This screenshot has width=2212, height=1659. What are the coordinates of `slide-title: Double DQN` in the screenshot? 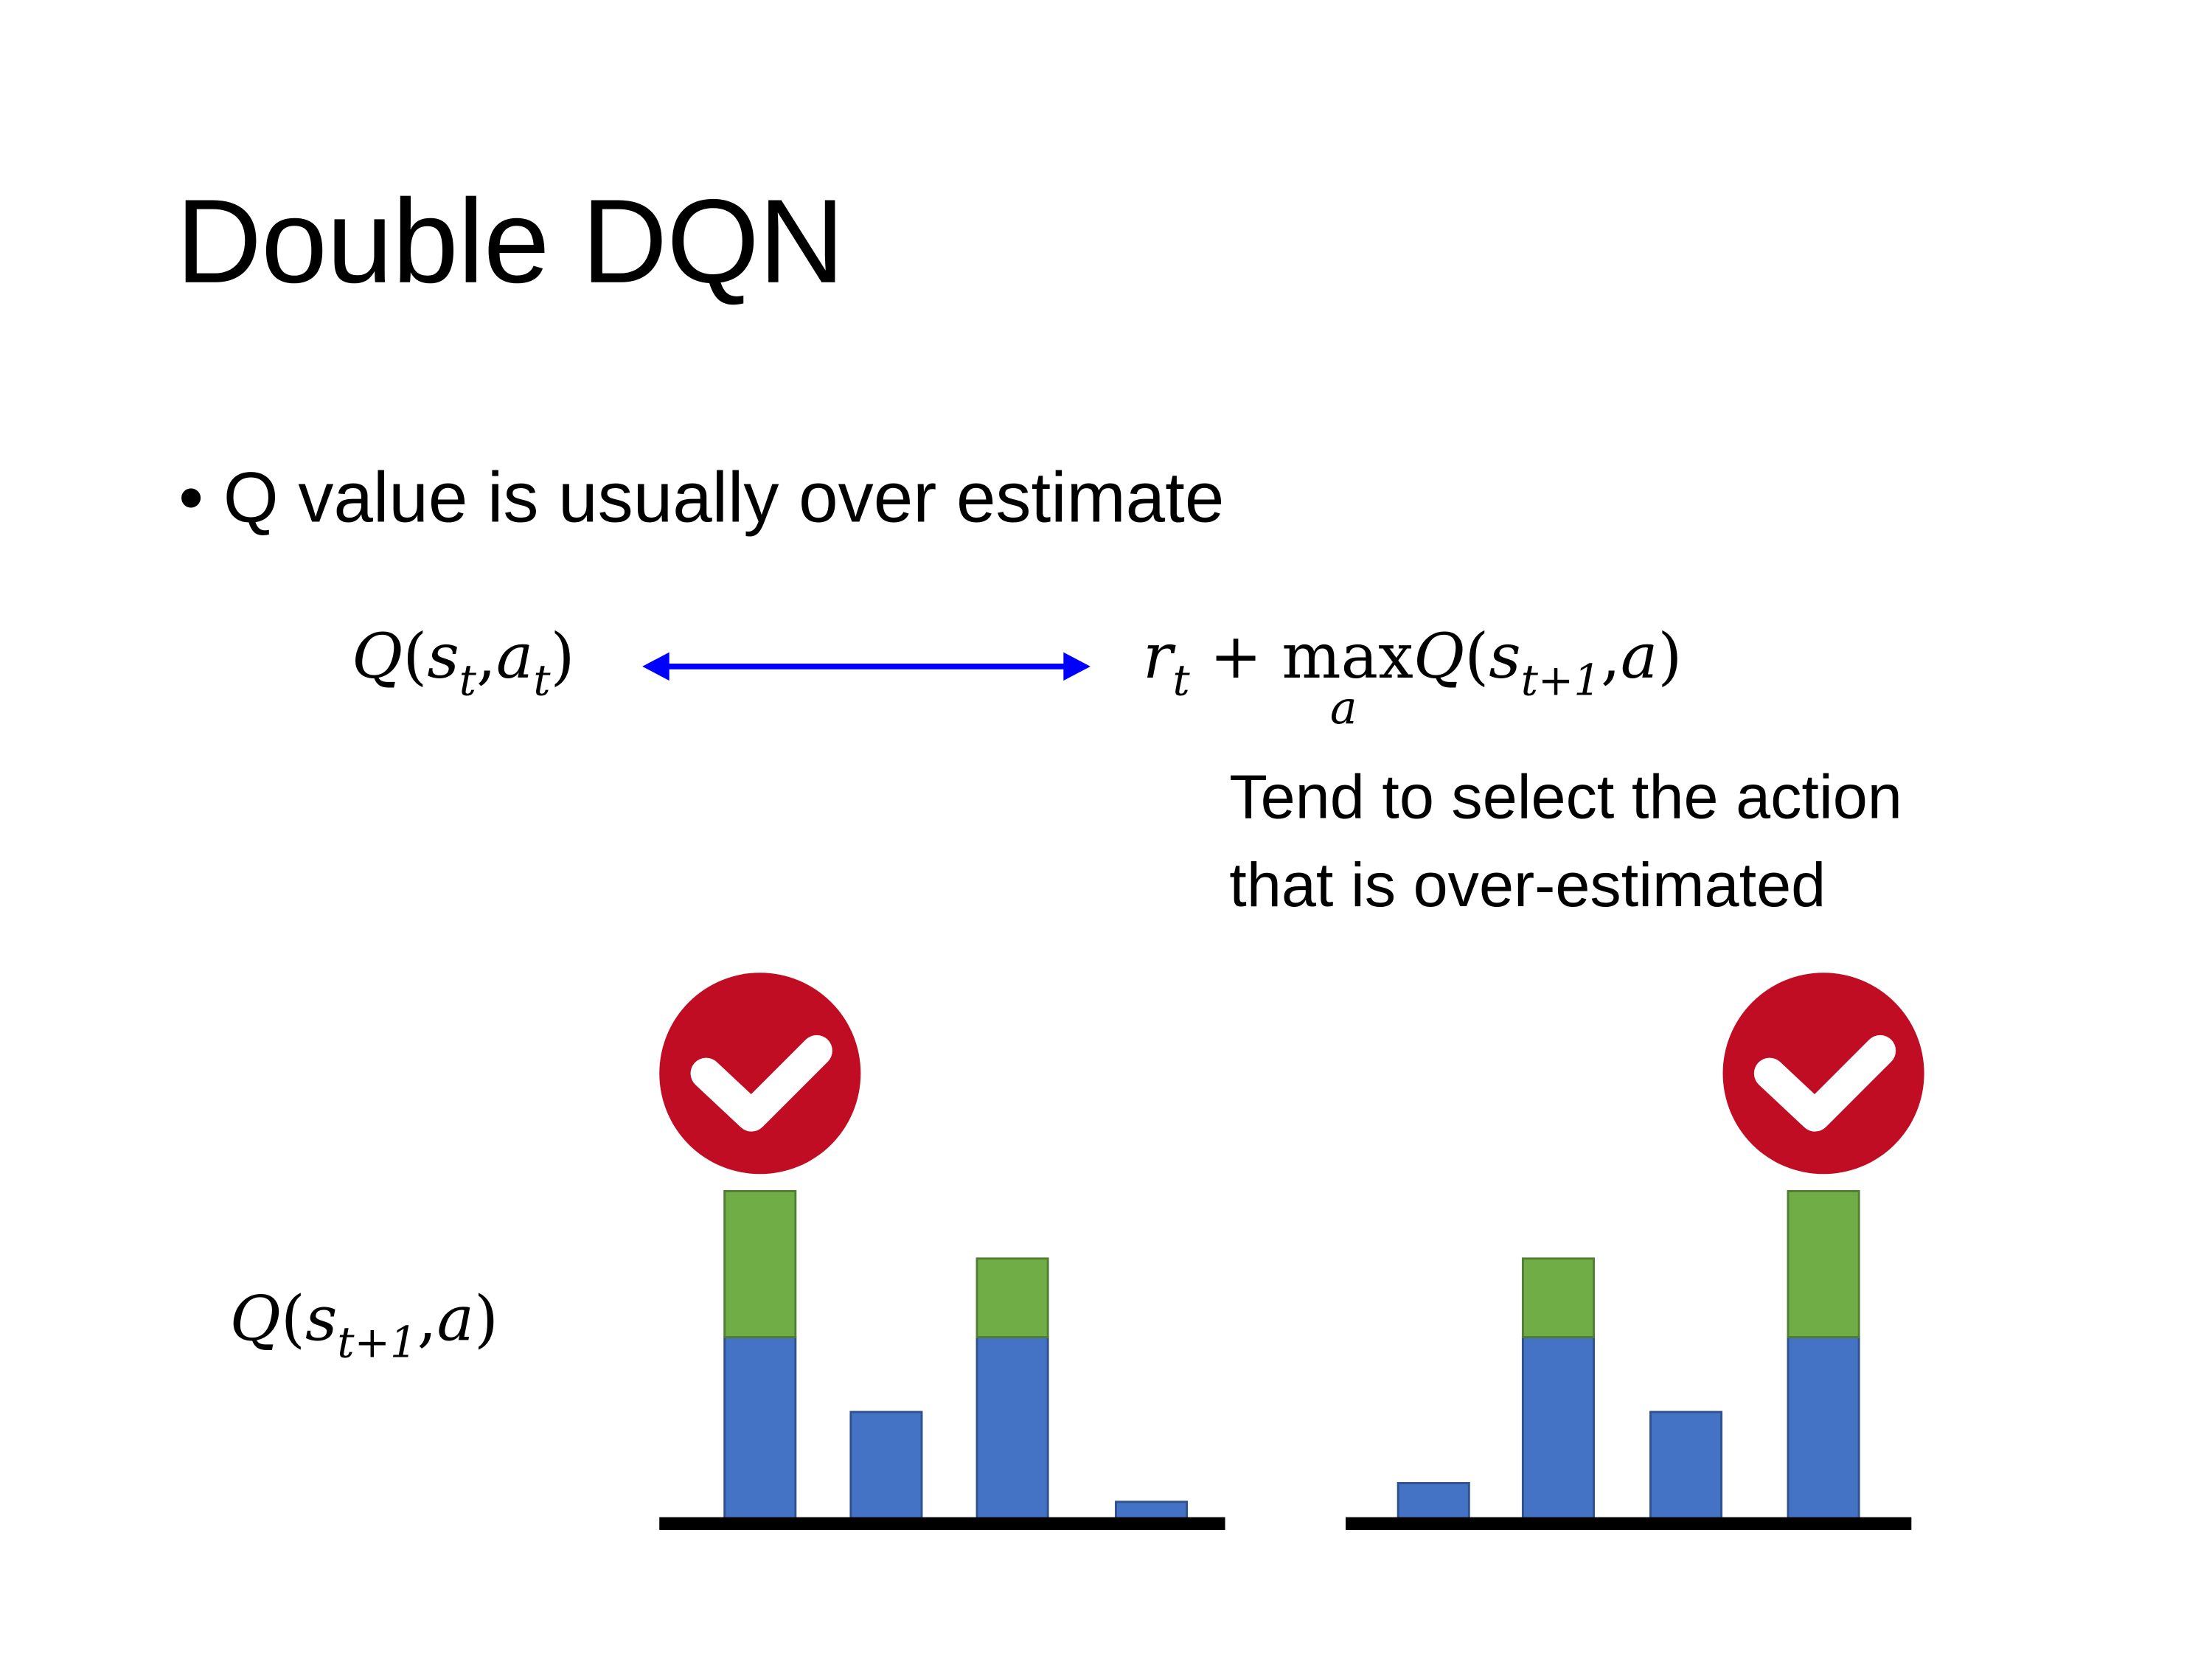 It's located at (509, 241).